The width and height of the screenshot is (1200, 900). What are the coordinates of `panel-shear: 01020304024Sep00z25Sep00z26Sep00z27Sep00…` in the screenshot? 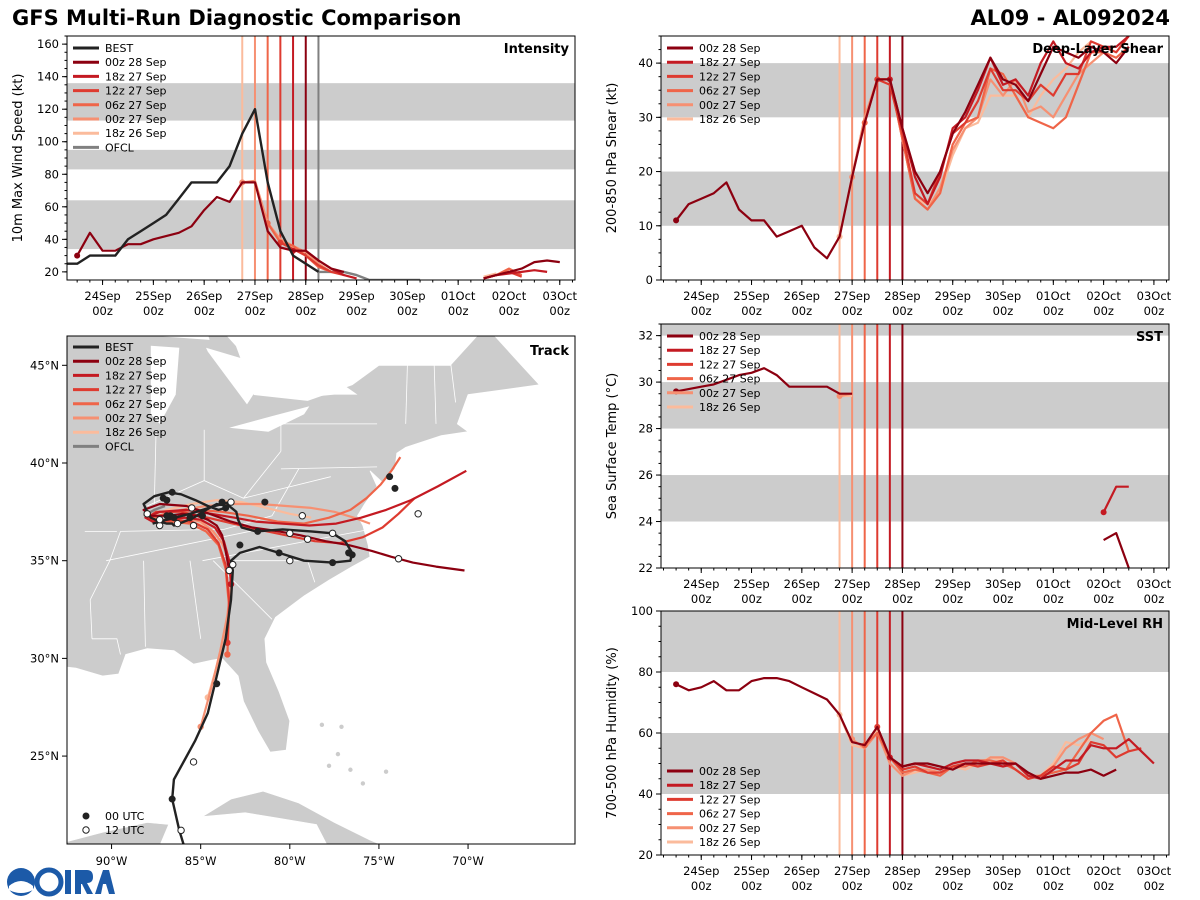 It's located at (888, 176).